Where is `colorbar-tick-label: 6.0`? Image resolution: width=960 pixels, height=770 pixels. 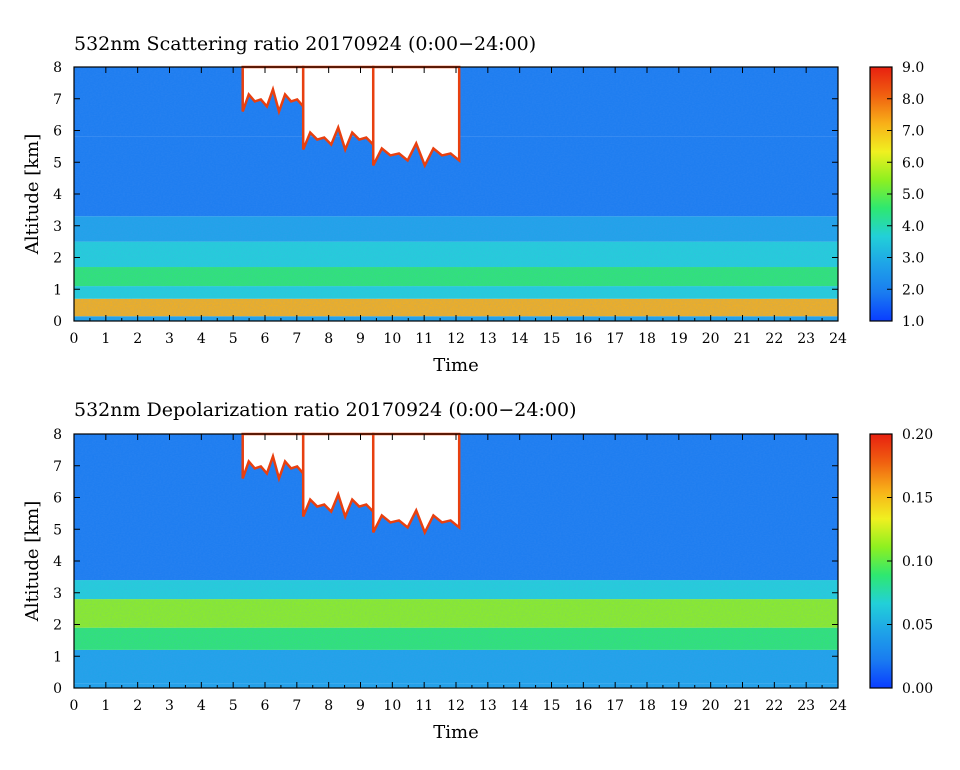 colorbar-tick-label: 6.0 is located at coordinates (913, 163).